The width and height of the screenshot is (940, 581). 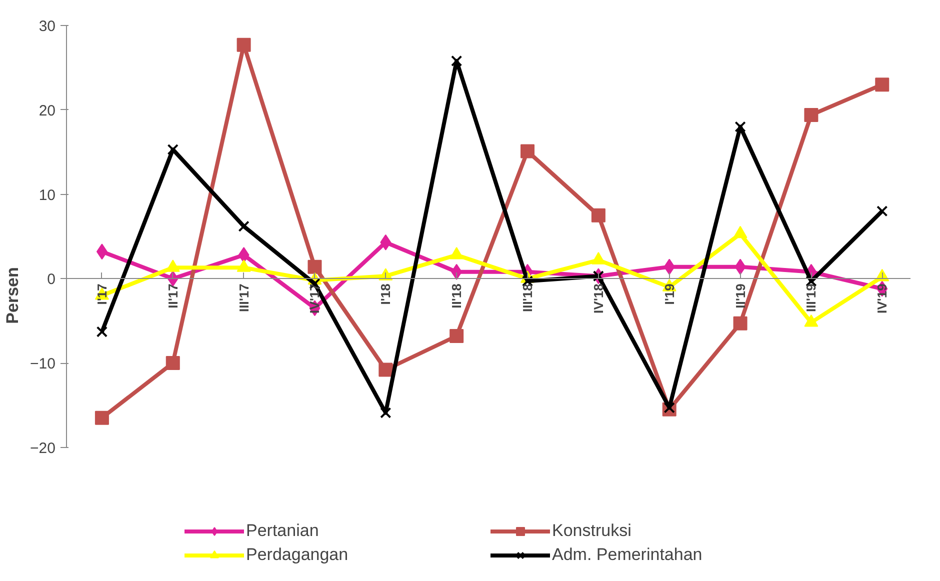 What do you see at coordinates (43, 364) in the screenshot?
I see `y-tick-label: −10` at bounding box center [43, 364].